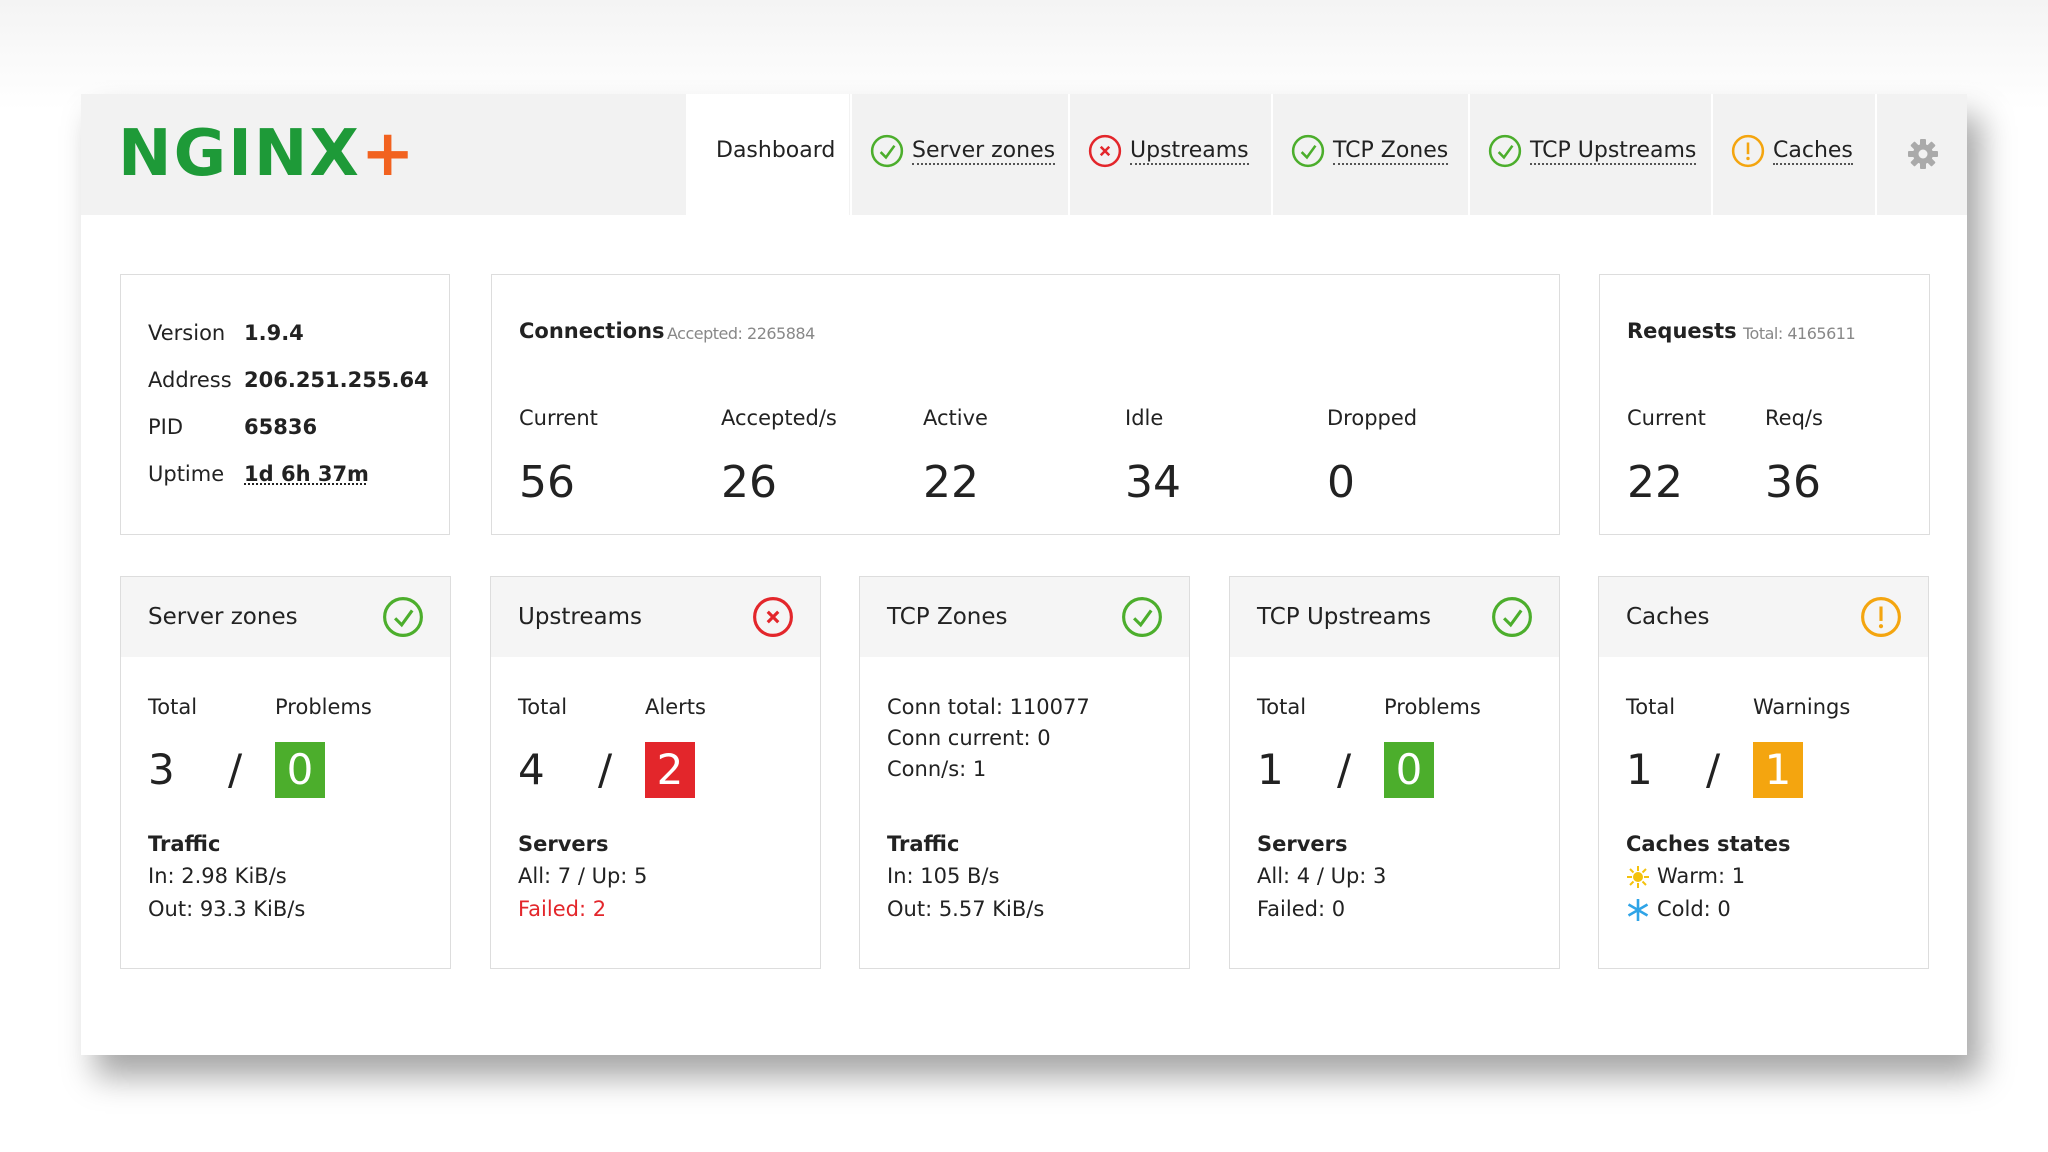 The height and width of the screenshot is (1152, 2048). What do you see at coordinates (1793, 483) in the screenshot?
I see `stat-value: 36` at bounding box center [1793, 483].